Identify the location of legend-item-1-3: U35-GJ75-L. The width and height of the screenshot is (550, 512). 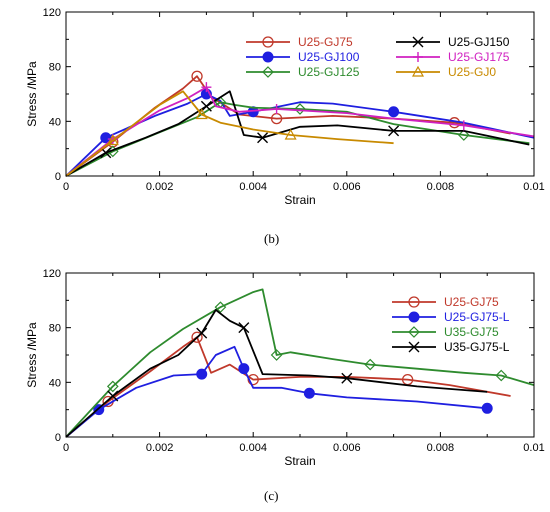
(451, 347).